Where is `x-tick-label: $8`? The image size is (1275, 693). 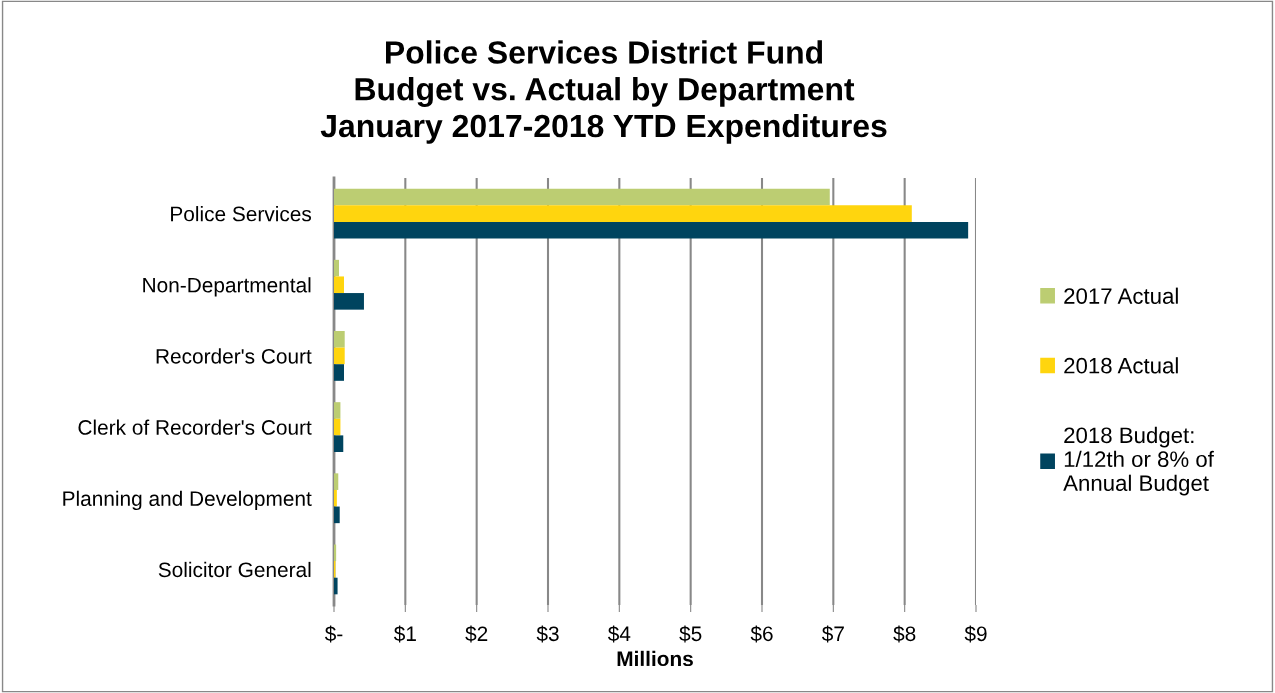 x-tick-label: $8 is located at coordinates (904, 634).